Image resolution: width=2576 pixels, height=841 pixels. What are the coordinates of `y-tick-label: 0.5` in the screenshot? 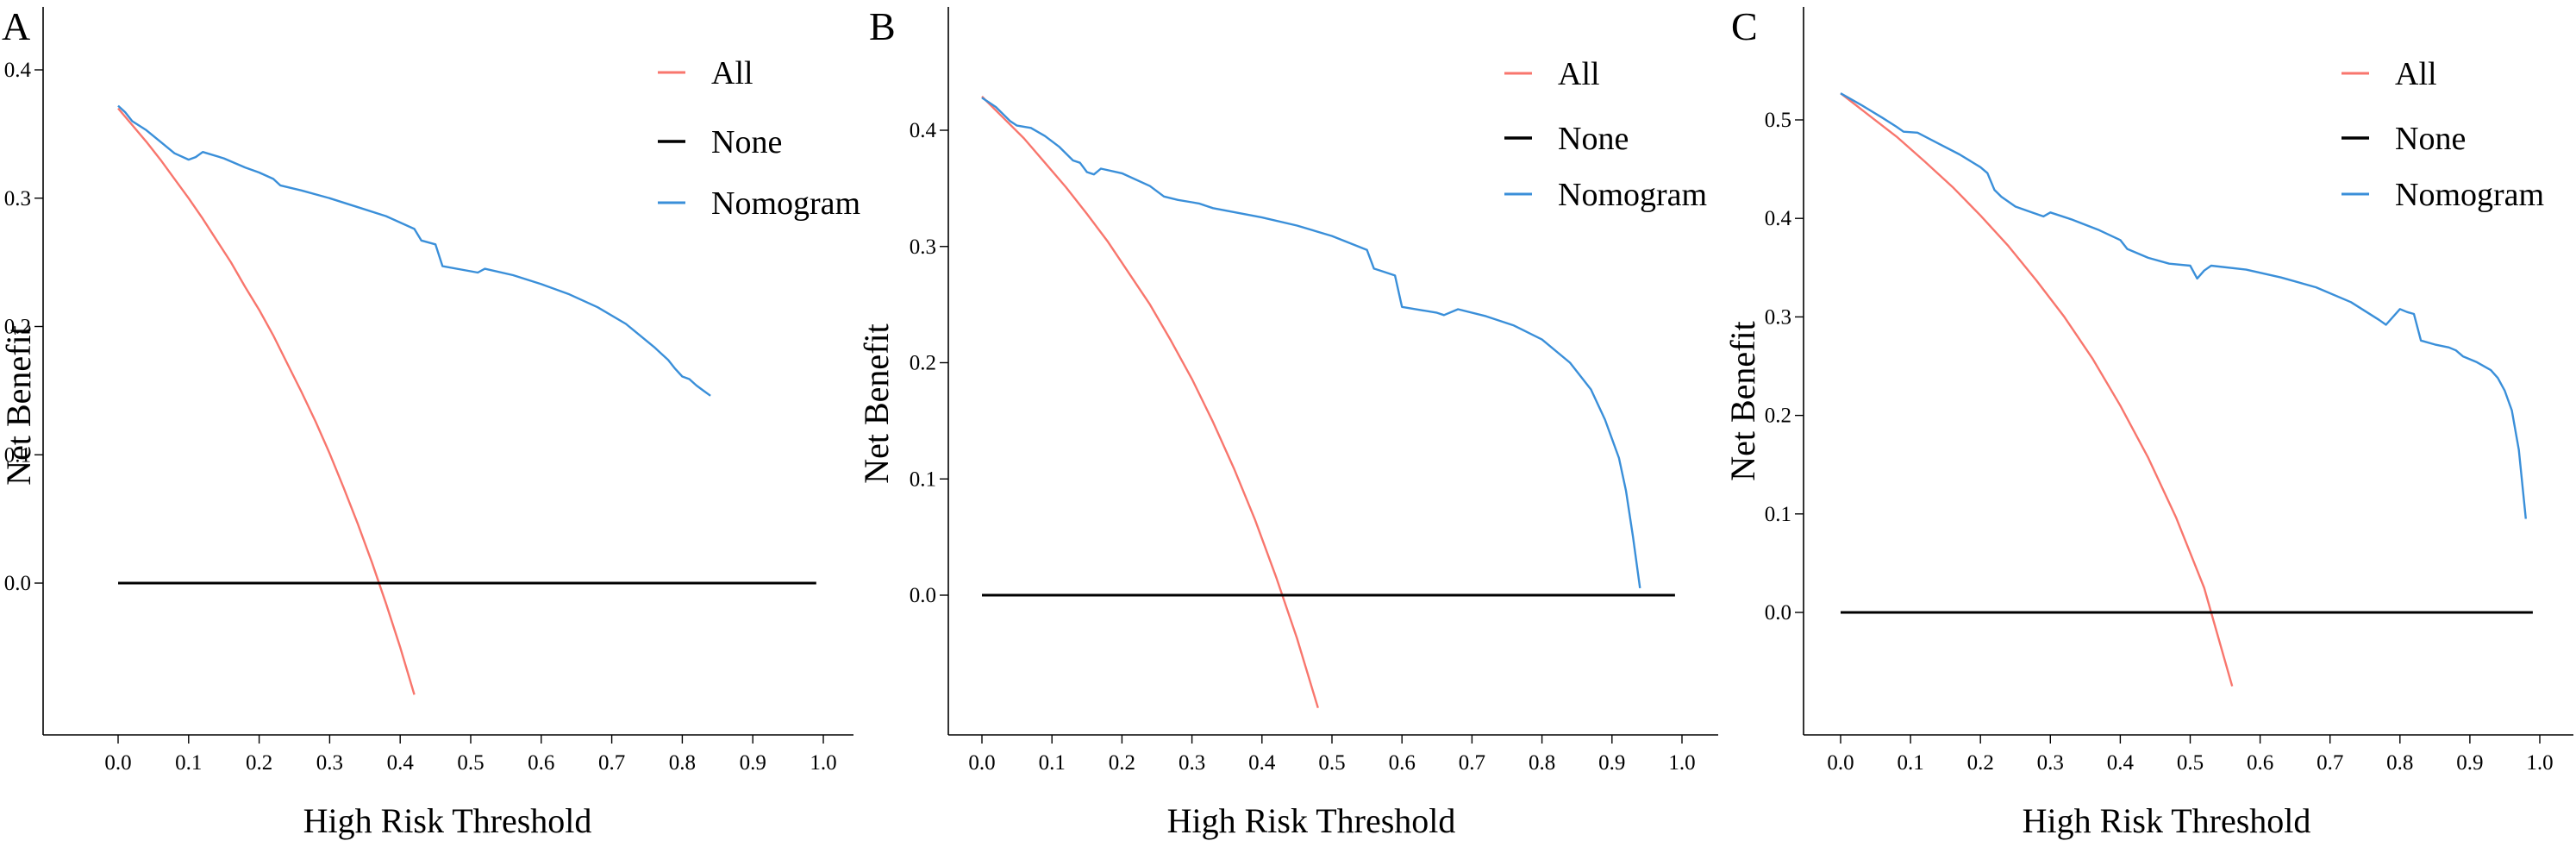 It's located at (1778, 120).